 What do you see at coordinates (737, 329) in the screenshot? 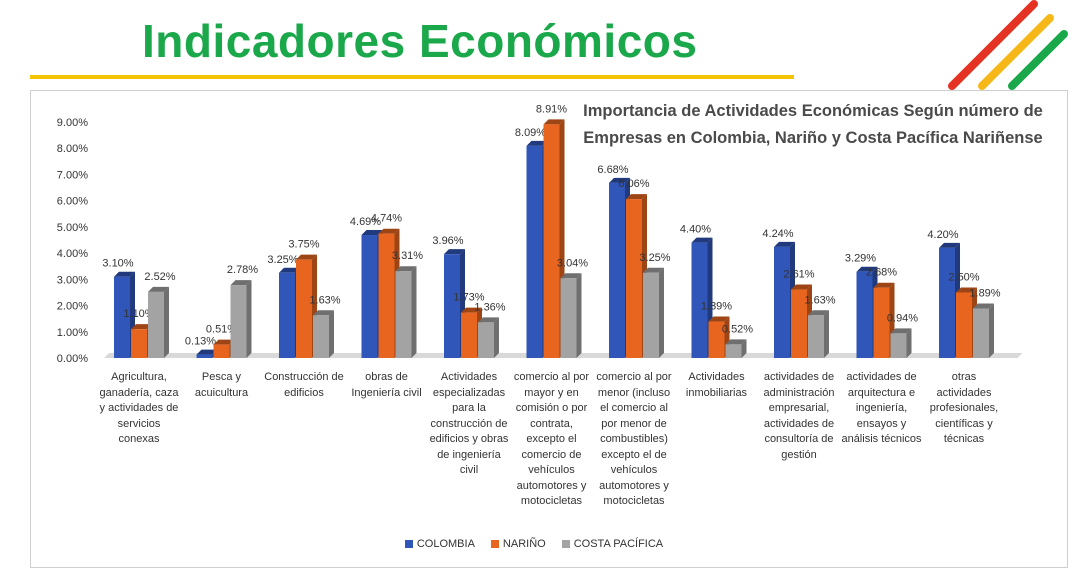
I see `data-label: 0.52%` at bounding box center [737, 329].